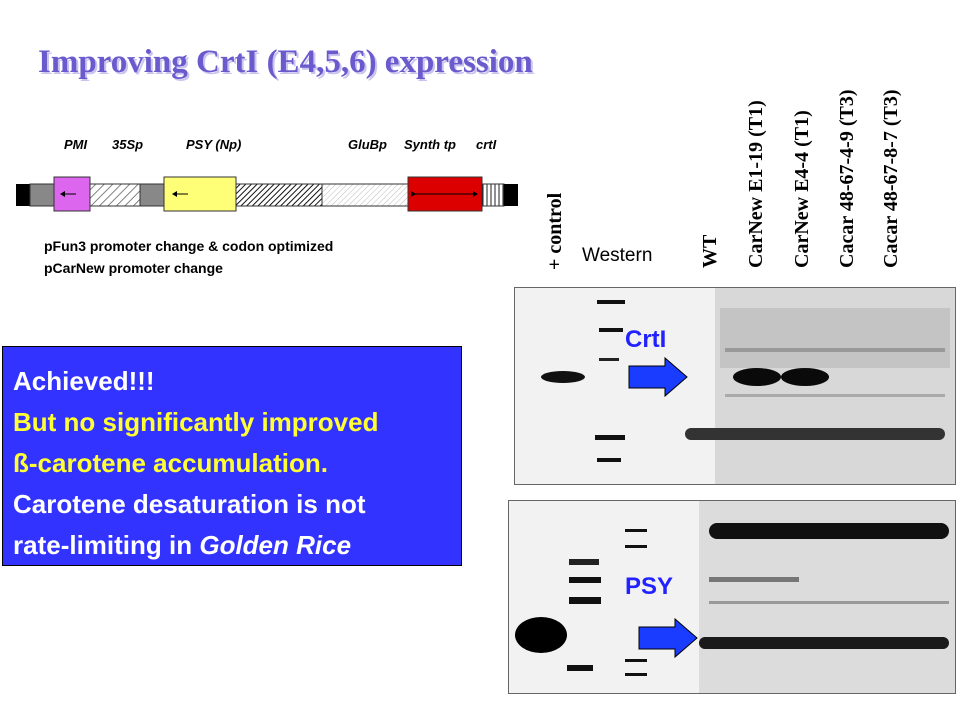 This screenshot has height=720, width=960. Describe the element at coordinates (668, 638) in the screenshot. I see `psy-arrow-icon` at that location.